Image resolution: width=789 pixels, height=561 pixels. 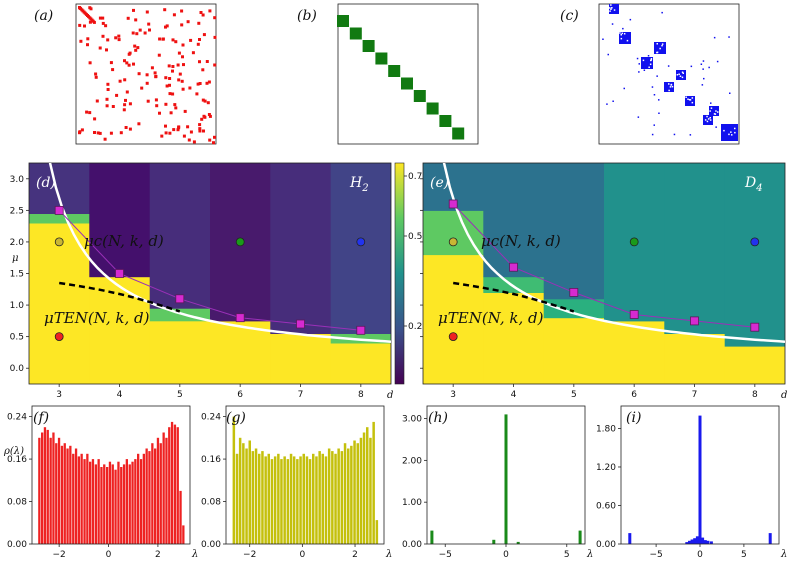 I want to click on colorbar: 0.7 0.5 0.2, so click(x=408, y=273).